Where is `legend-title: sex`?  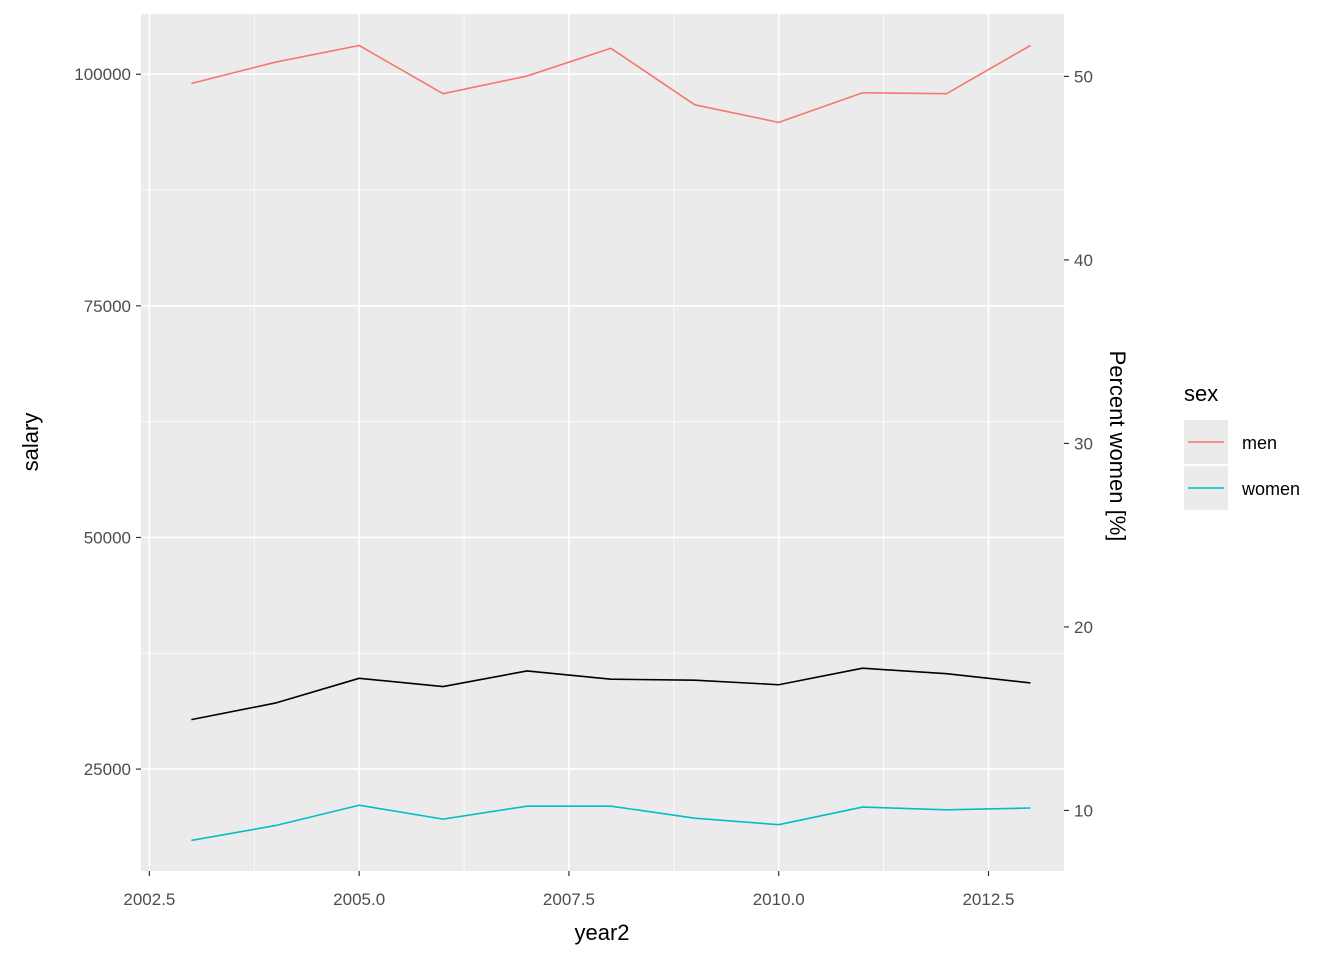 legend-title: sex is located at coordinates (1201, 393).